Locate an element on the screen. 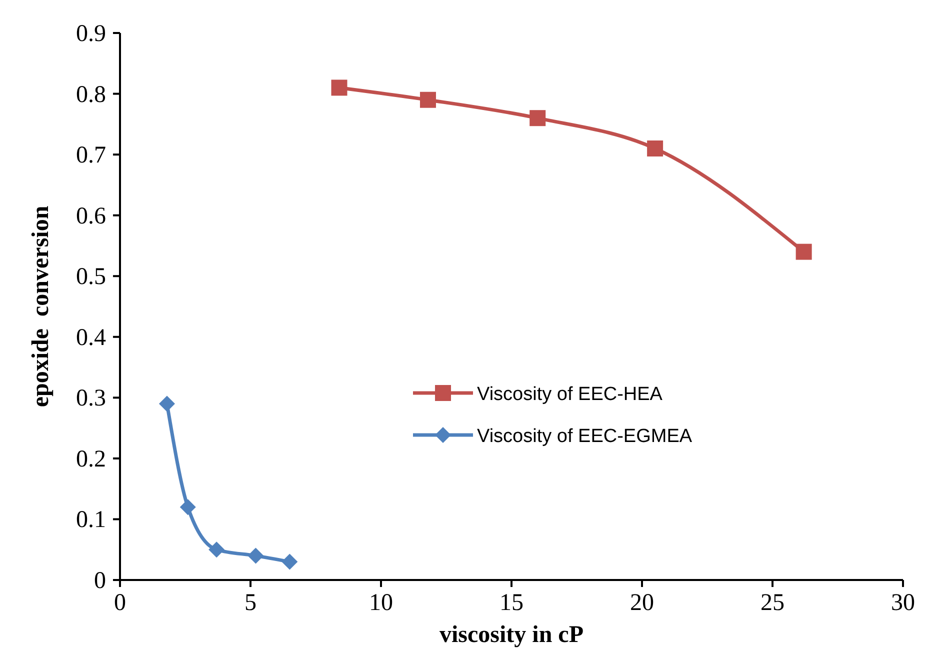 The image size is (935, 658). y-tick-label: 0.4 is located at coordinates (91, 337).